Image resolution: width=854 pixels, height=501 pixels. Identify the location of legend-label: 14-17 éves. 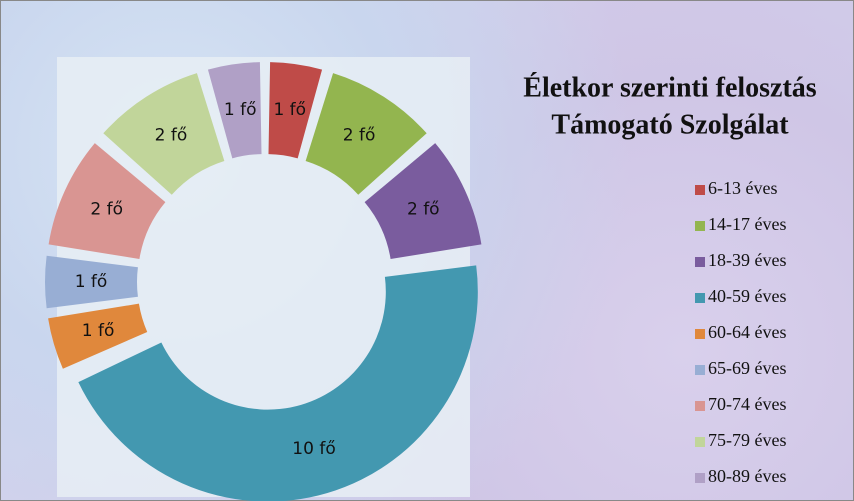
(747, 224).